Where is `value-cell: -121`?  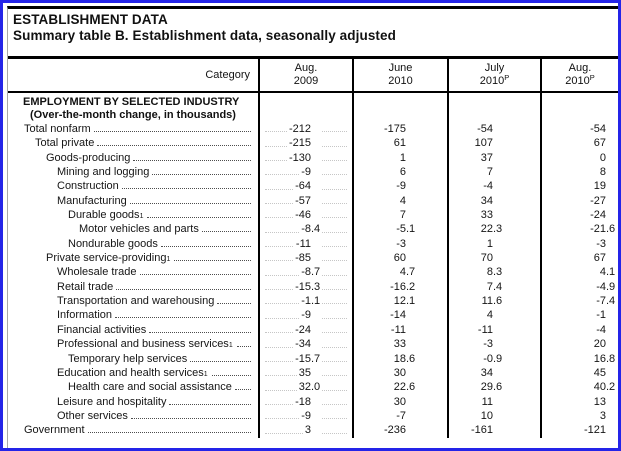
value-cell: -121 is located at coordinates (579, 430).